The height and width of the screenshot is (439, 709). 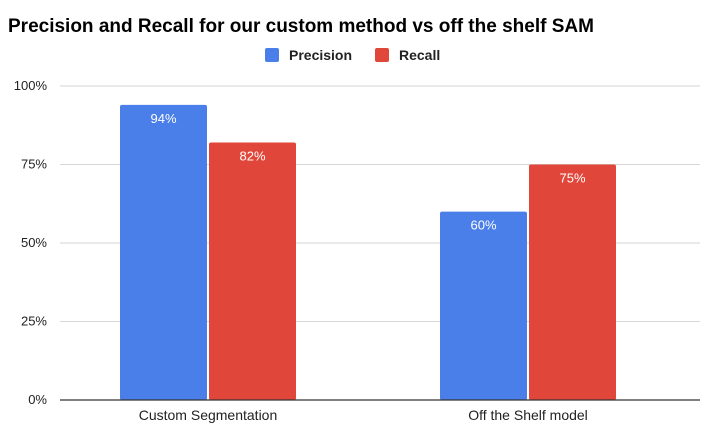 I want to click on y-axis-ticks: 0% 25% 50% 75% 100%, so click(x=31, y=242).